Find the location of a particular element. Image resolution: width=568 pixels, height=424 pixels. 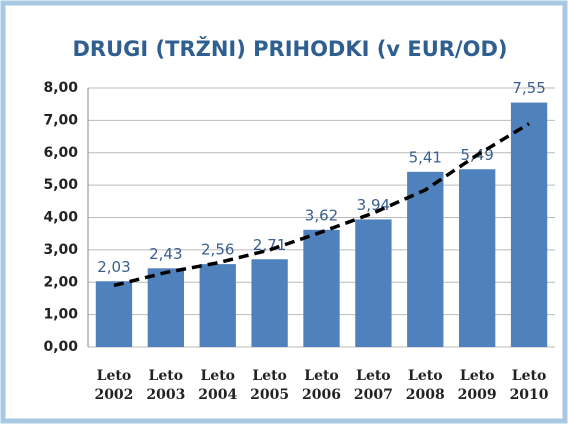

y-tick-label: 2,00 is located at coordinates (60, 282).